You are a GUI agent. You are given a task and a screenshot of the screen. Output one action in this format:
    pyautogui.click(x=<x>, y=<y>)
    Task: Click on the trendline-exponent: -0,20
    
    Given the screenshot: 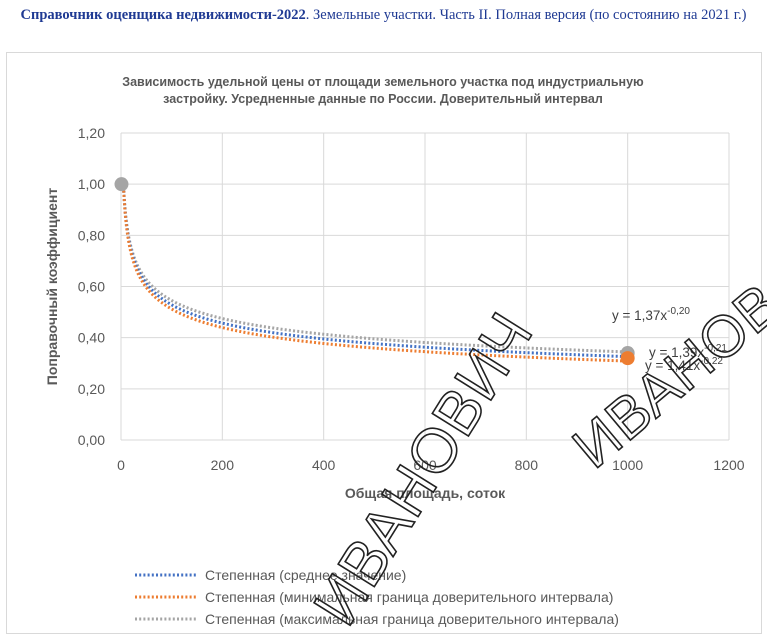 What is the action you would take?
    pyautogui.click(x=678, y=311)
    